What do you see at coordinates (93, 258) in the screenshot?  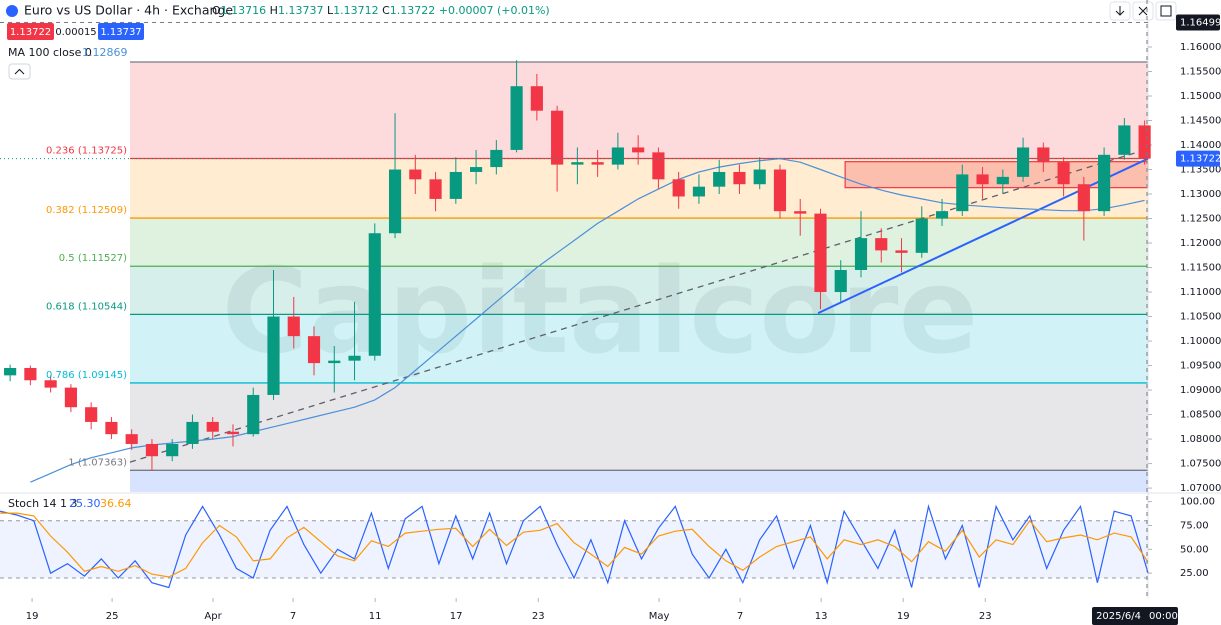 I see `fib-label: 0.5 (1.11527)` at bounding box center [93, 258].